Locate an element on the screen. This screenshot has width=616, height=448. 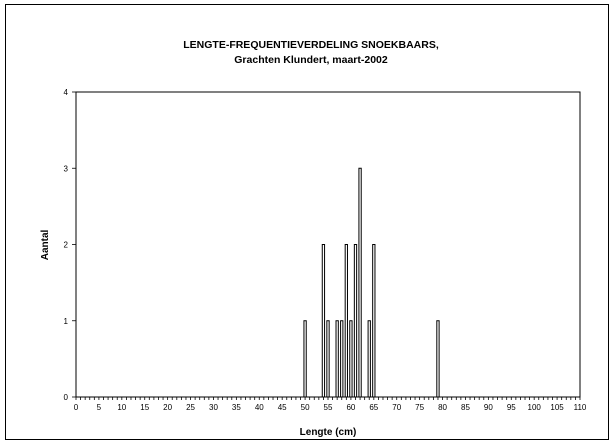
x-tick-label: 110 is located at coordinates (580, 407).